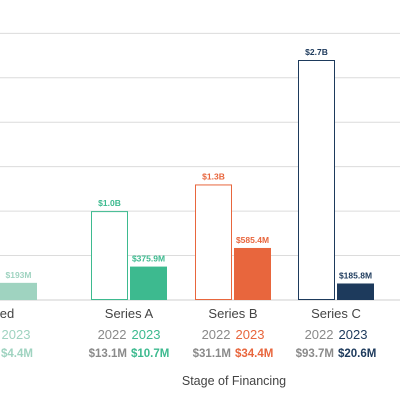 This screenshot has width=400, height=400. I want to click on median-labels-series-b: $31.1M $34.4M, so click(233, 354).